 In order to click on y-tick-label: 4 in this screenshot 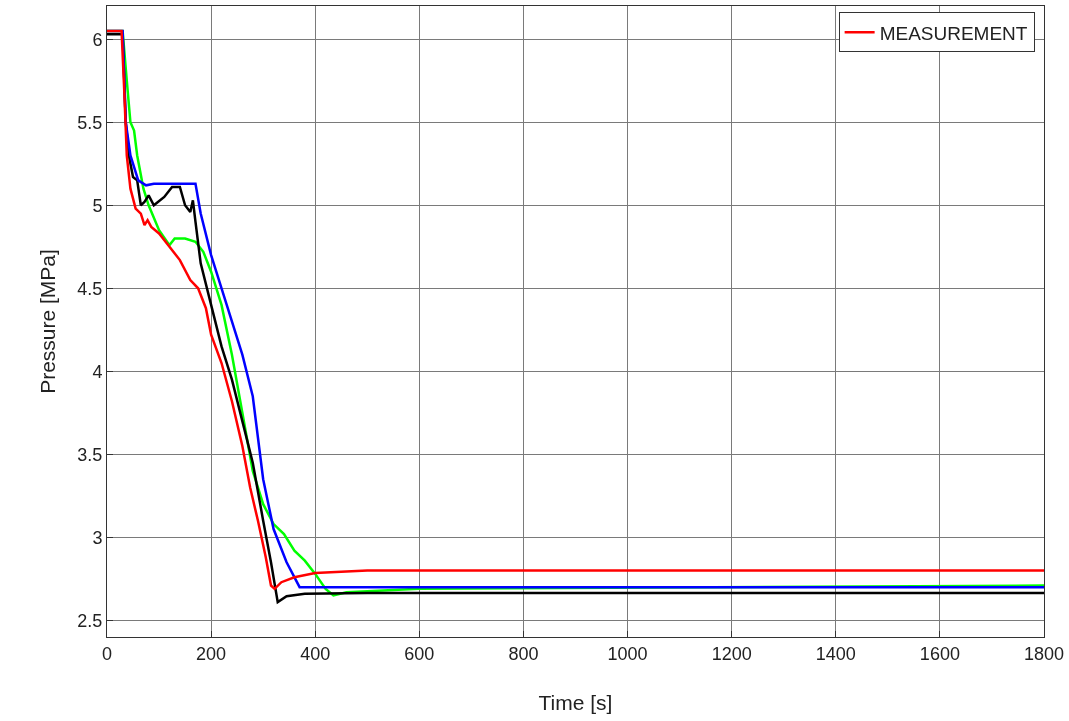, I will do `click(97, 371)`.